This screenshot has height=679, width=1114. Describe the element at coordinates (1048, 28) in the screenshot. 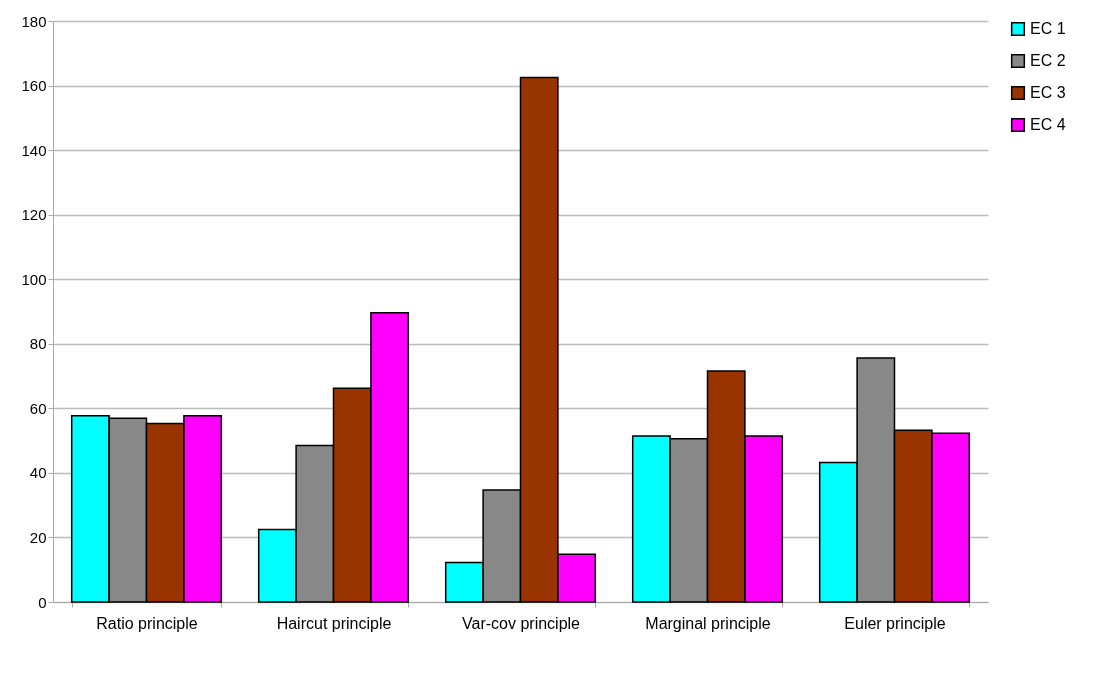

I see `legend-label: EC 1` at that location.